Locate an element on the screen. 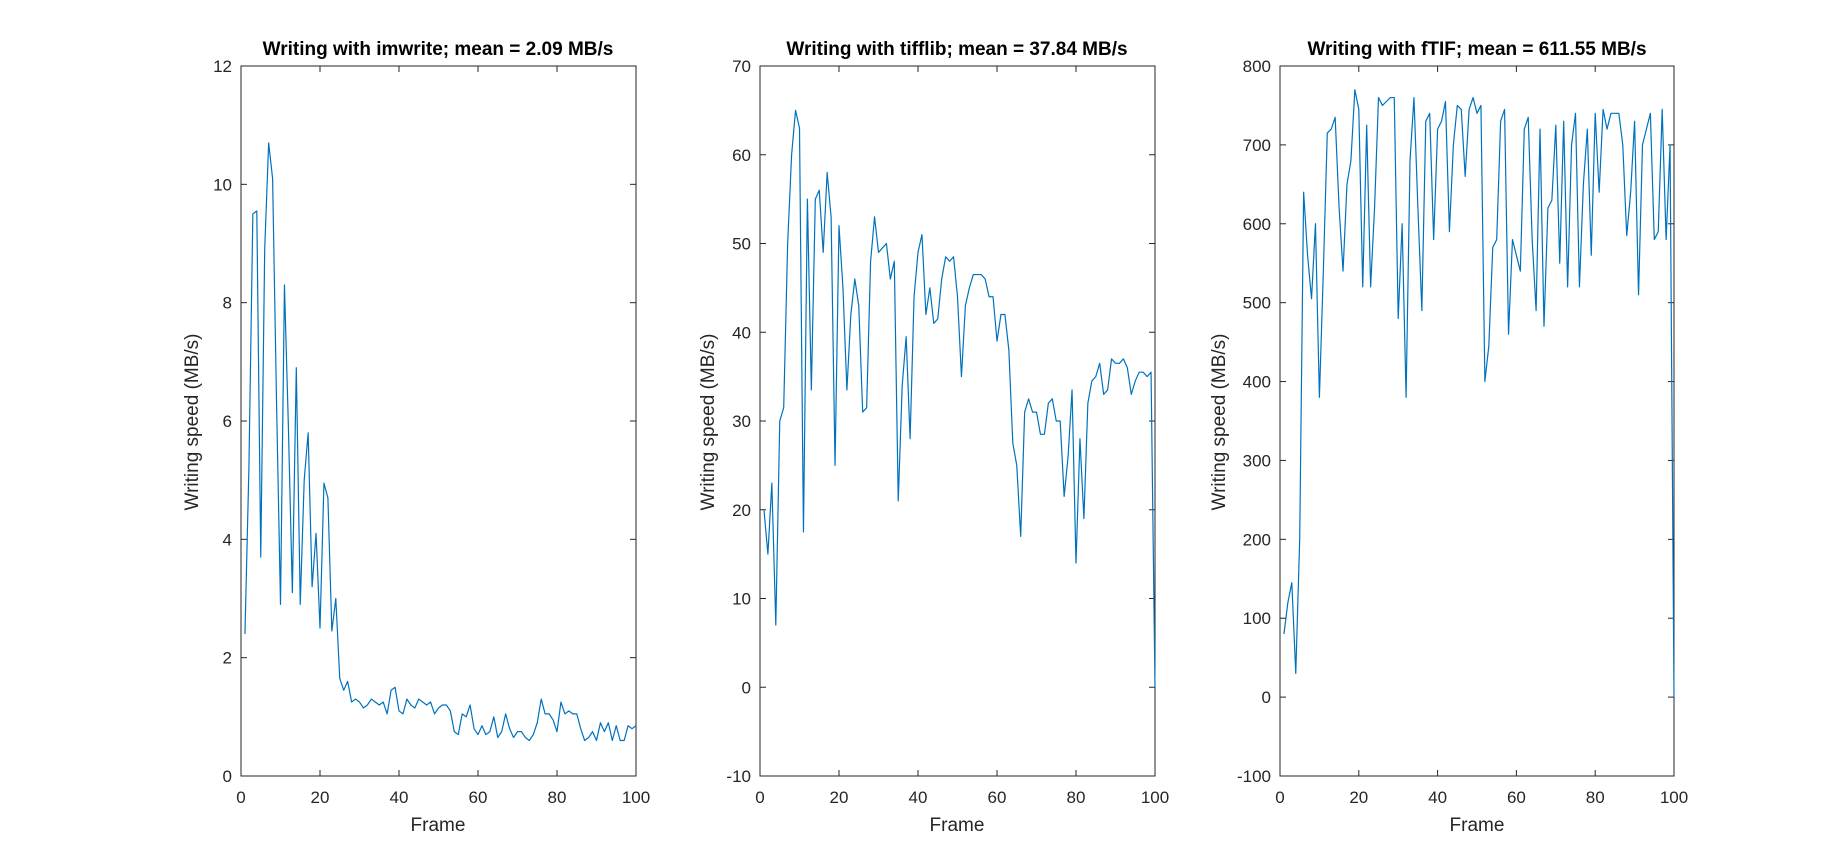 This screenshot has height=867, width=1845. y-tick-label: 300 is located at coordinates (1257, 460).